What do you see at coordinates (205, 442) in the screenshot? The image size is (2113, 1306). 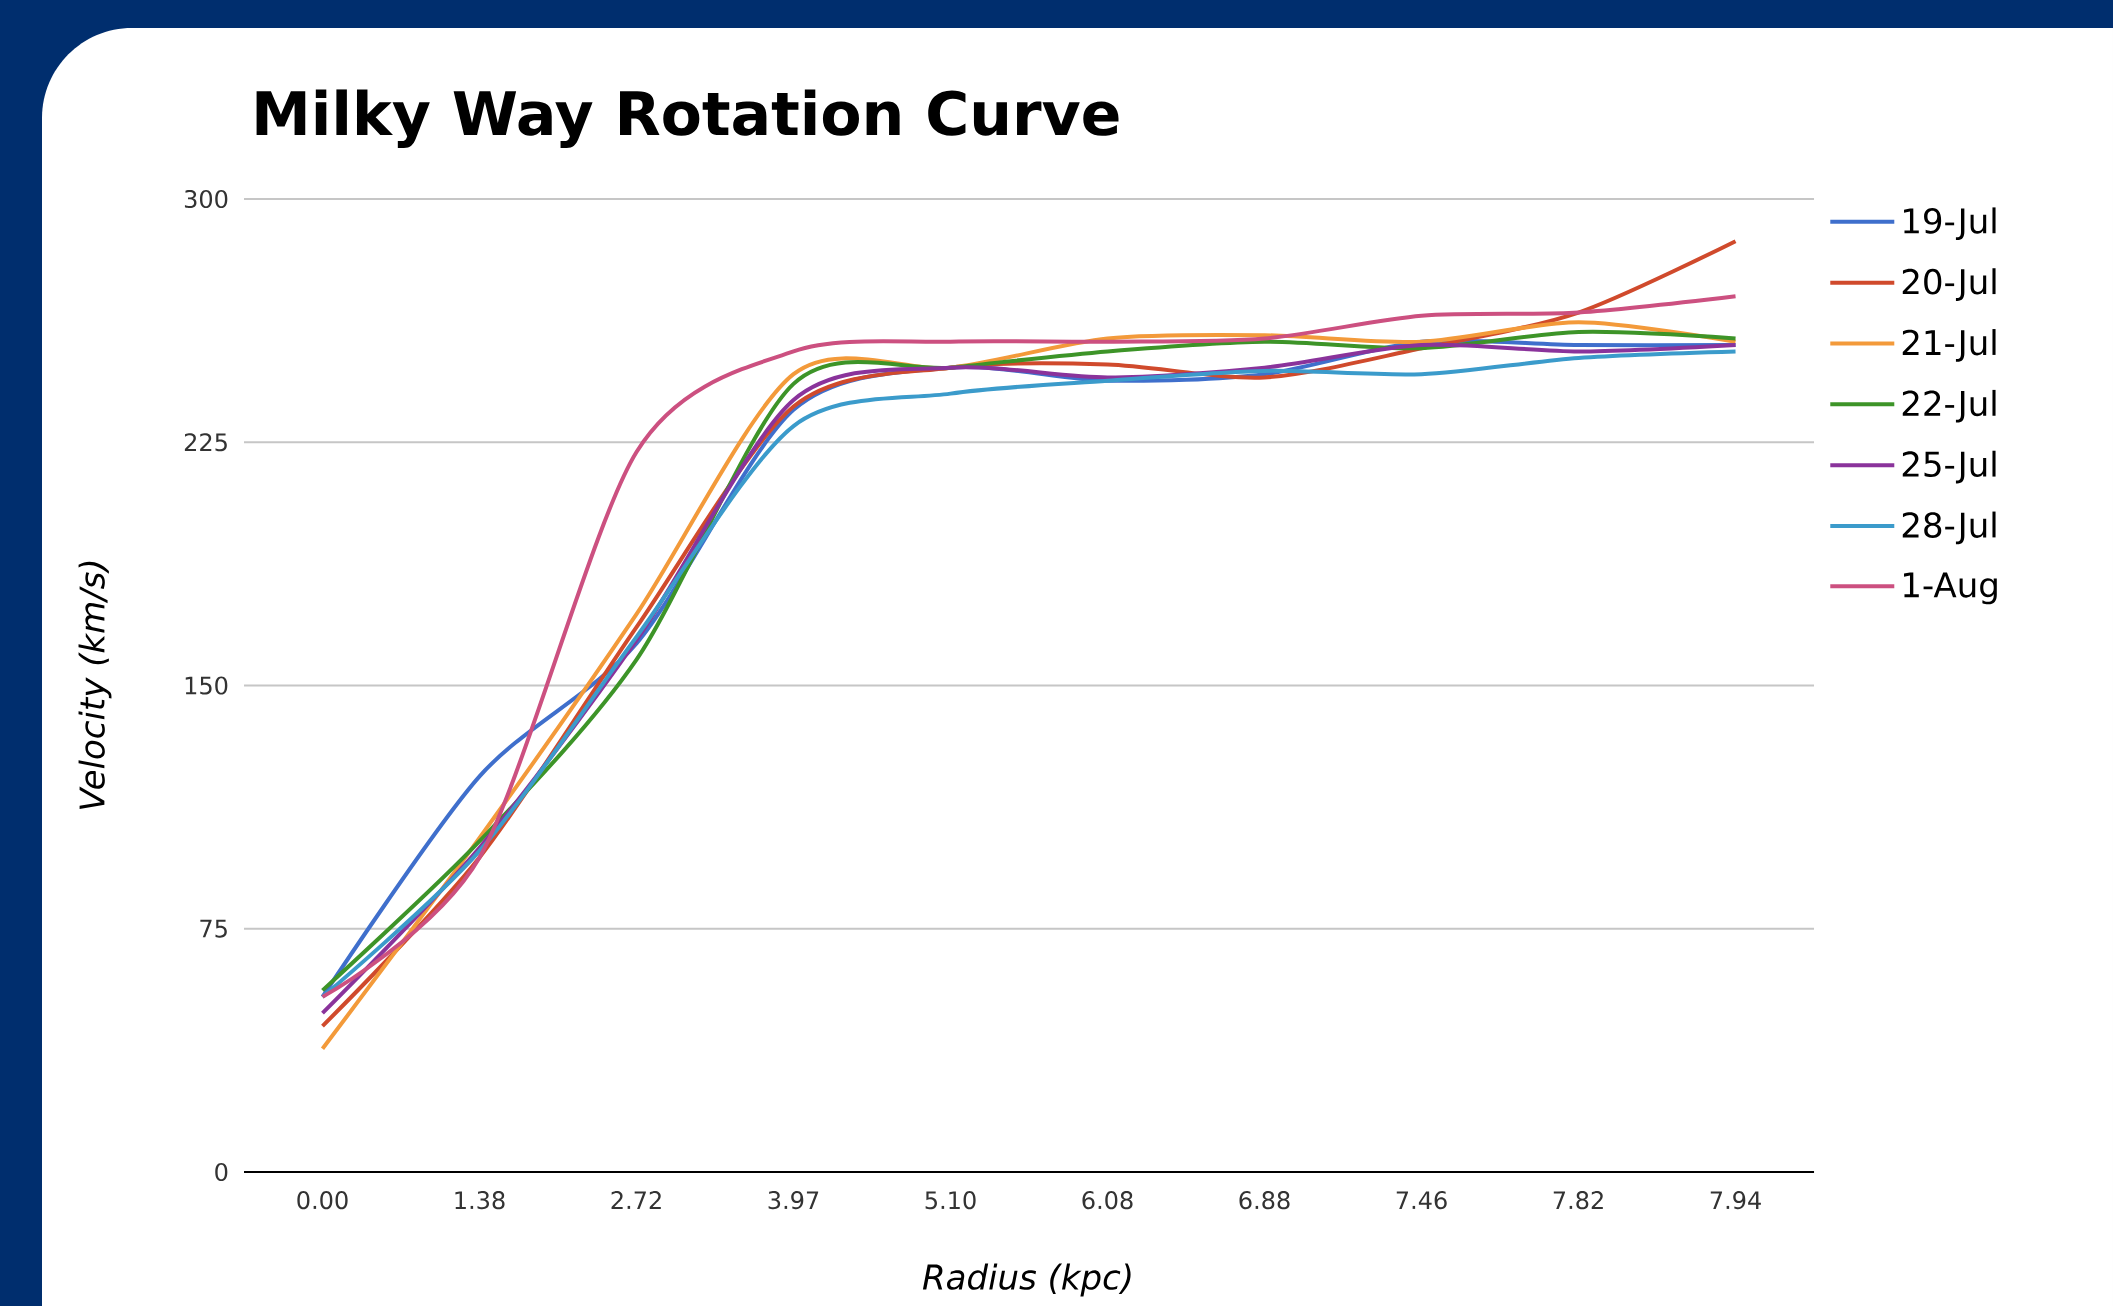 I see `y-tick-label: 225` at bounding box center [205, 442].